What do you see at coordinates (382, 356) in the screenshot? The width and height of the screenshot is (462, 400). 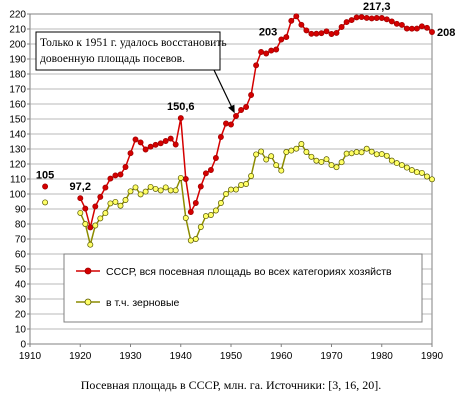 I see `x-tick-label: 1980` at bounding box center [382, 356].